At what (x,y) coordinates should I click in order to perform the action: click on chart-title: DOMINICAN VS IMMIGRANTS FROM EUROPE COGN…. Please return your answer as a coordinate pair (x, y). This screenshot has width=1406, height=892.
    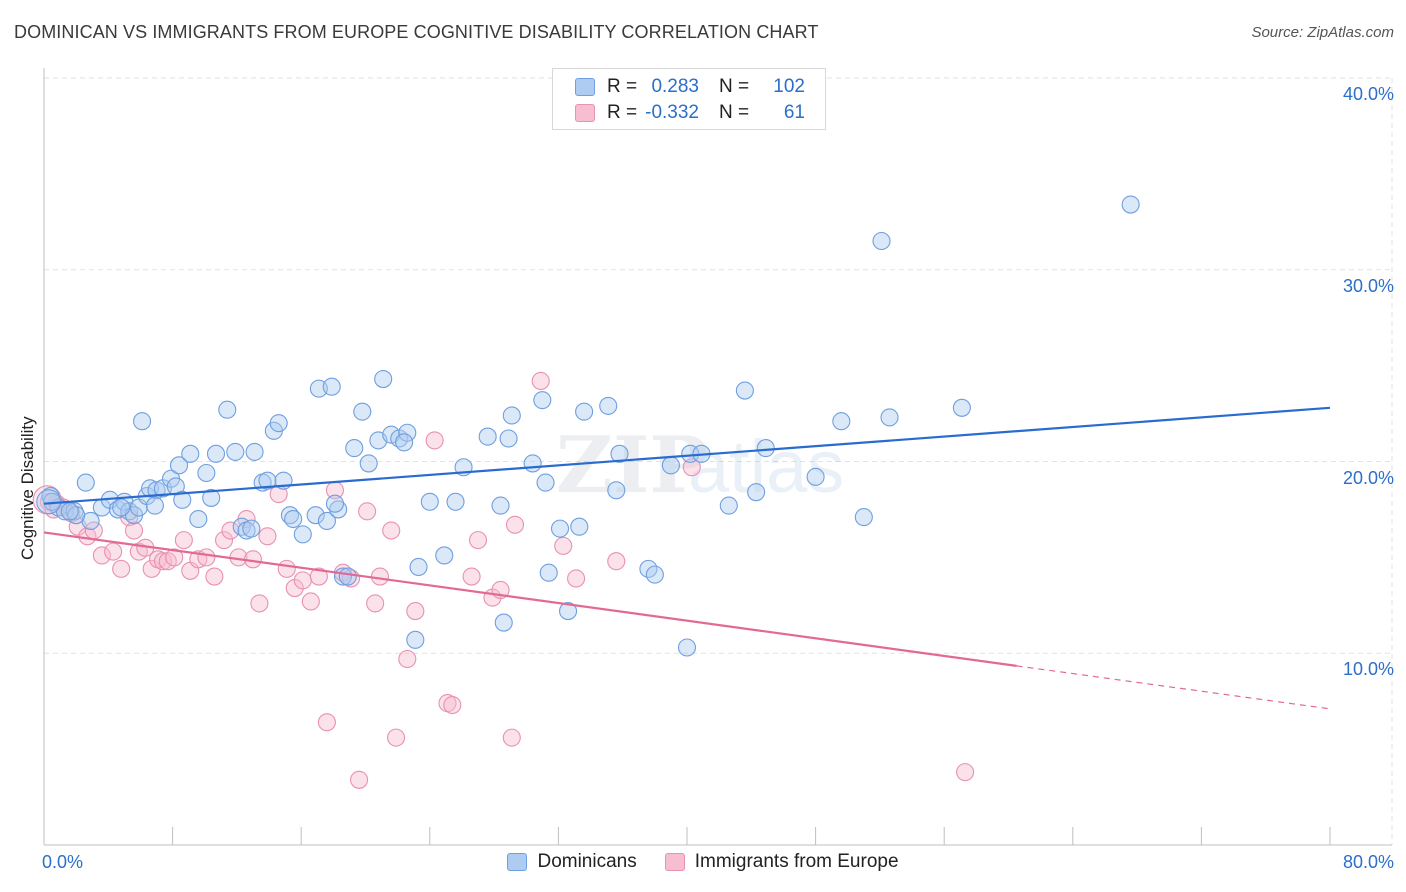
    Looking at the image, I should click on (416, 32).